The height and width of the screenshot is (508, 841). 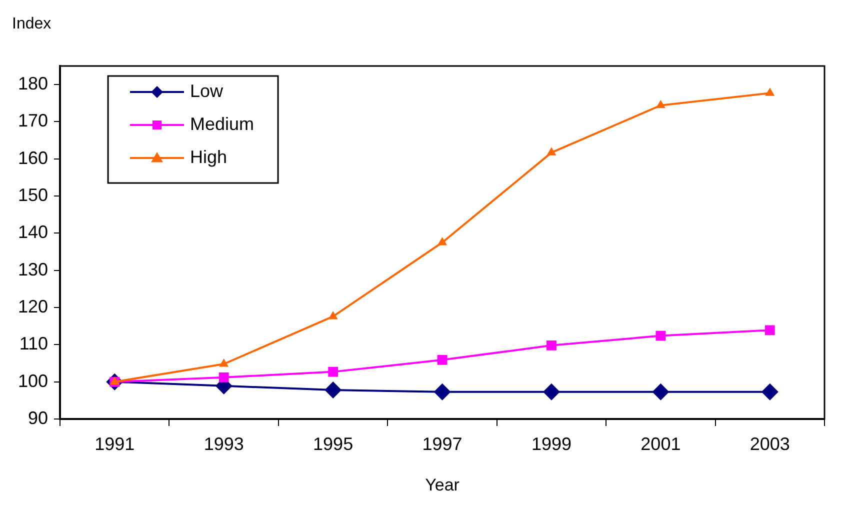 What do you see at coordinates (33, 306) in the screenshot?
I see `y-tick-label: 120` at bounding box center [33, 306].